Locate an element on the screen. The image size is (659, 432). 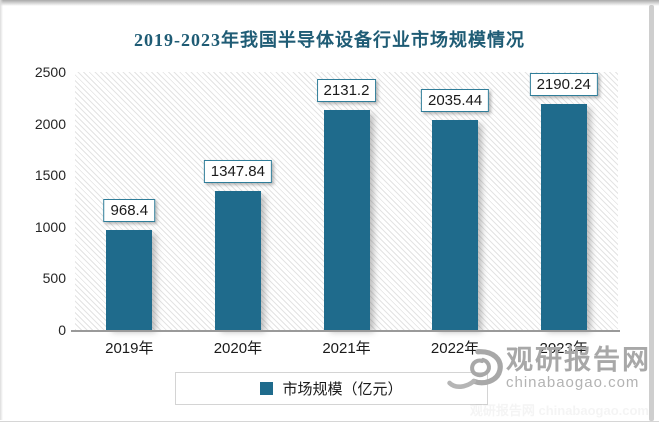
legend-marker-square is located at coordinates (267, 388).